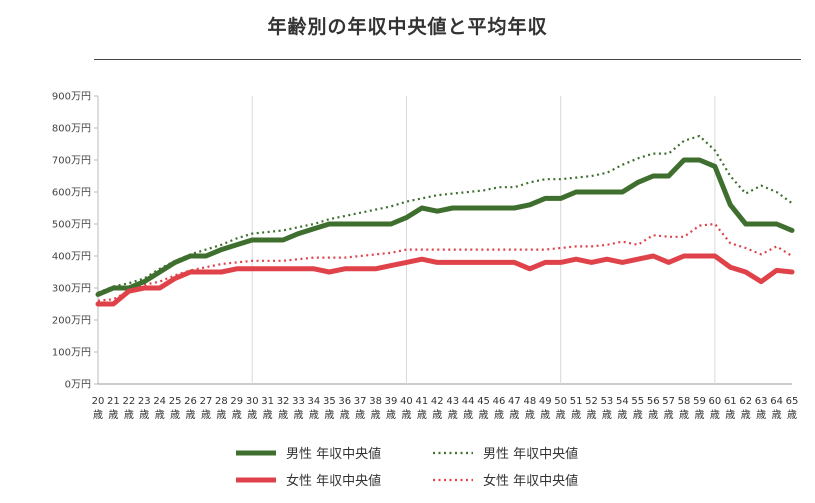 Image resolution: width=815 pixels, height=503 pixels. What do you see at coordinates (792, 401) in the screenshot?
I see `x-tick-label: 65` at bounding box center [792, 401].